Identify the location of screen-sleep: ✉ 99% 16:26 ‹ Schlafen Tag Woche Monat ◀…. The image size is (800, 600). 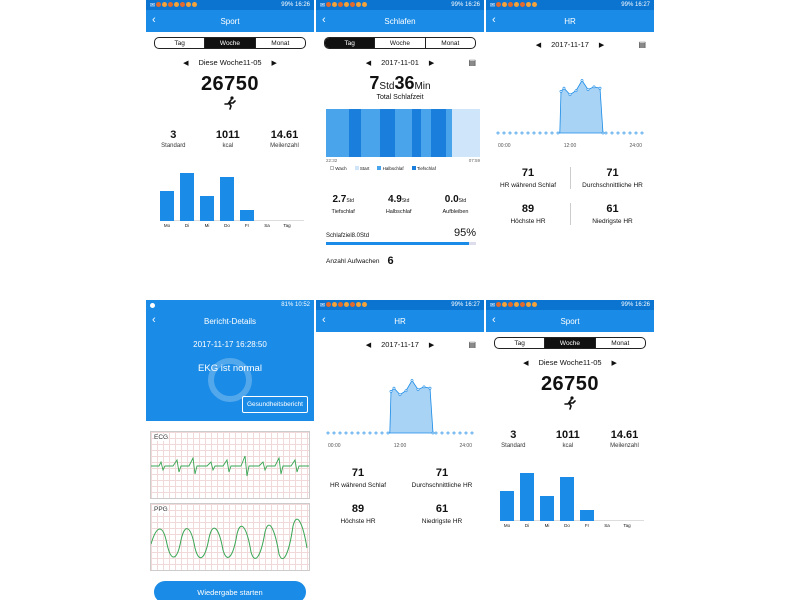
(400, 148).